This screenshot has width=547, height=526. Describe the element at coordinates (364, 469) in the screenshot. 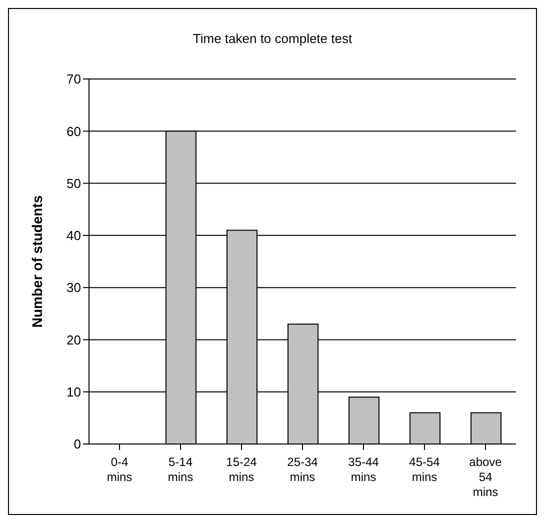

I see `x-tick-label: 35-44 mins` at that location.